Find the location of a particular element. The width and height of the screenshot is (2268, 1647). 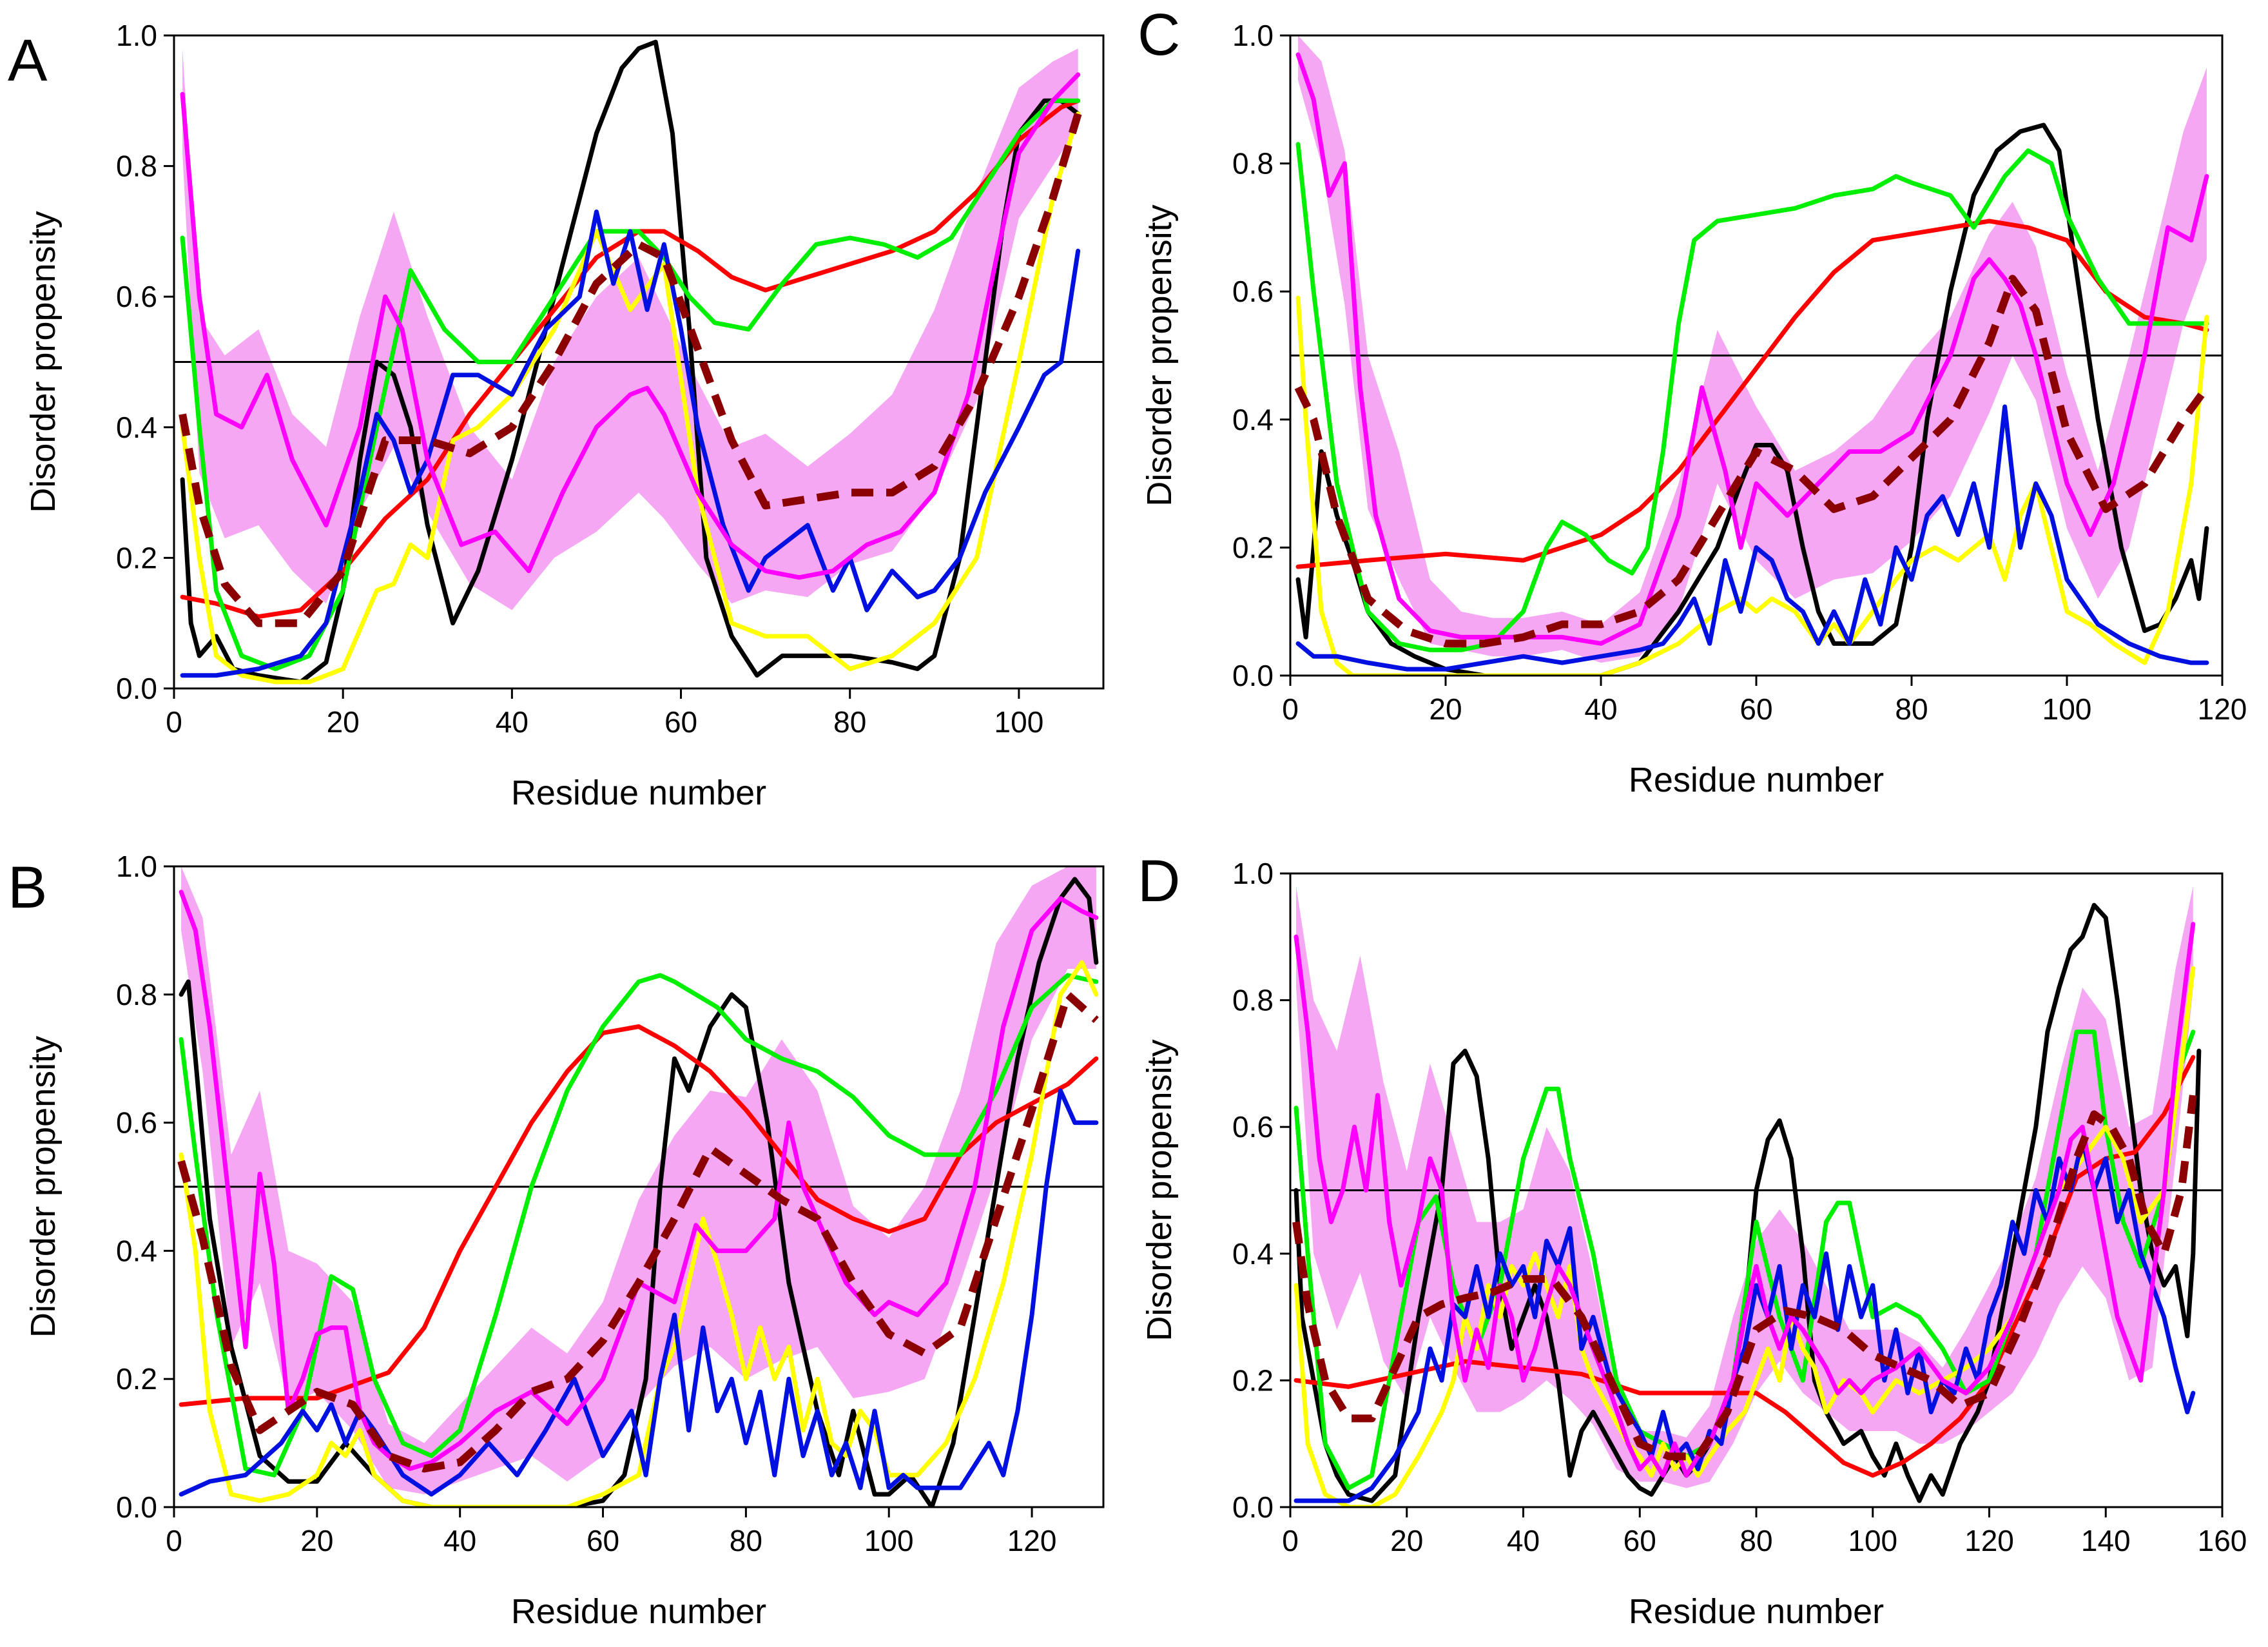

panel-letter: A is located at coordinates (28, 60).